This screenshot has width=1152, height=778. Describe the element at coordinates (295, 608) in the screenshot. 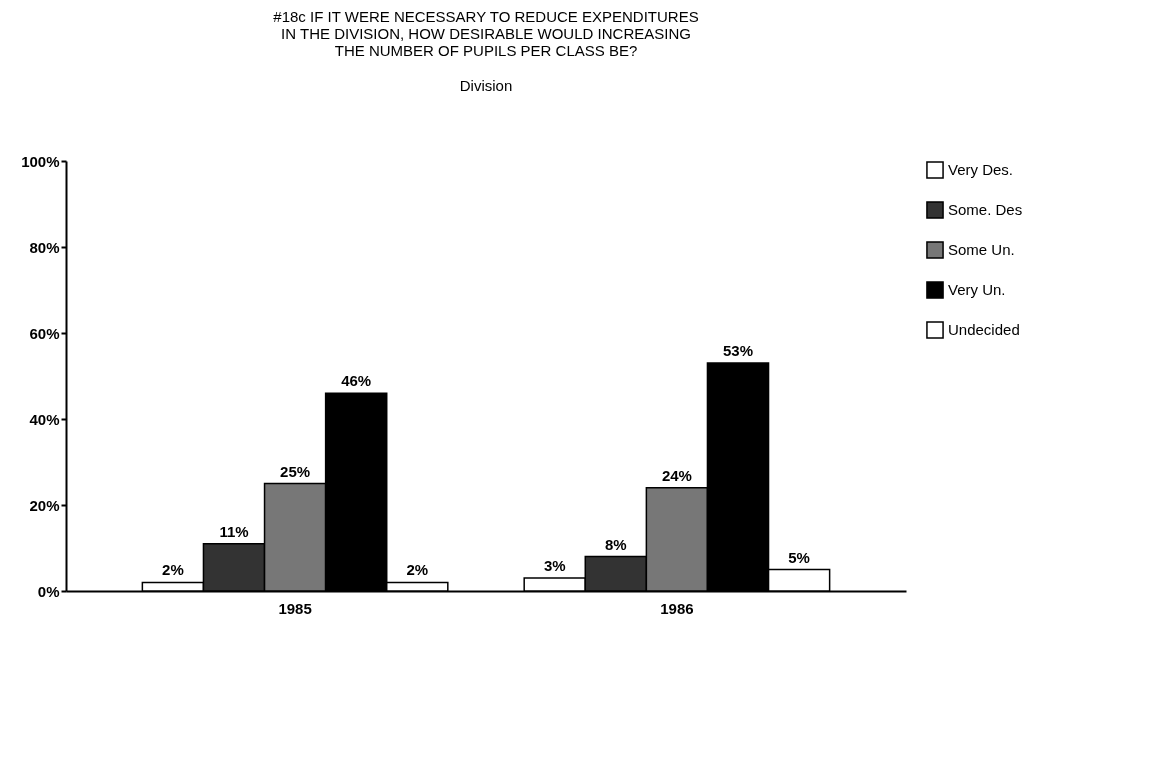

I see `x-tick-label: 1985` at that location.